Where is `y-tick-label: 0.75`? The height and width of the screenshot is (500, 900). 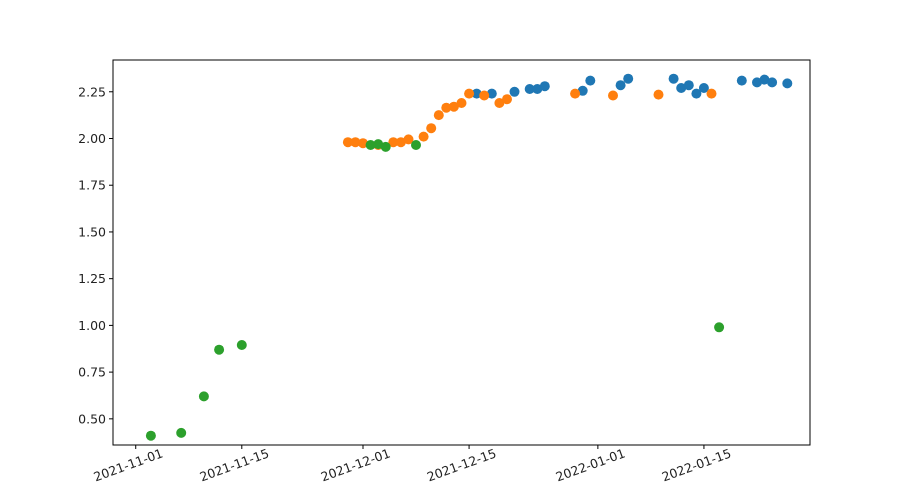
y-tick-label: 0.75 is located at coordinates (92, 372).